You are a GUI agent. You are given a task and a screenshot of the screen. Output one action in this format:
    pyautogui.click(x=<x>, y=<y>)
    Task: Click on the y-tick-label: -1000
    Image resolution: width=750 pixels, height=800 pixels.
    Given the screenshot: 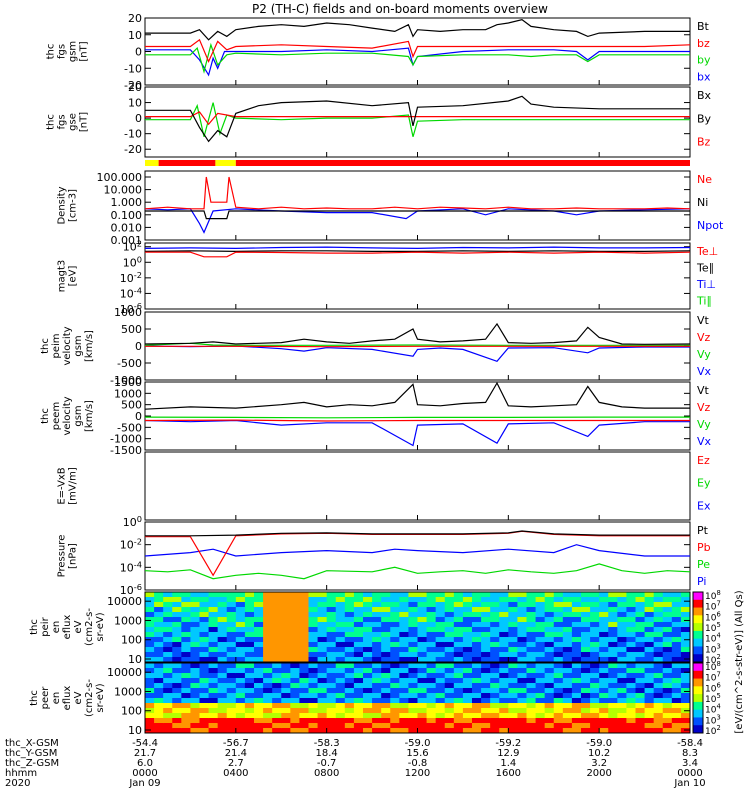 What is the action you would take?
    pyautogui.click(x=126, y=380)
    